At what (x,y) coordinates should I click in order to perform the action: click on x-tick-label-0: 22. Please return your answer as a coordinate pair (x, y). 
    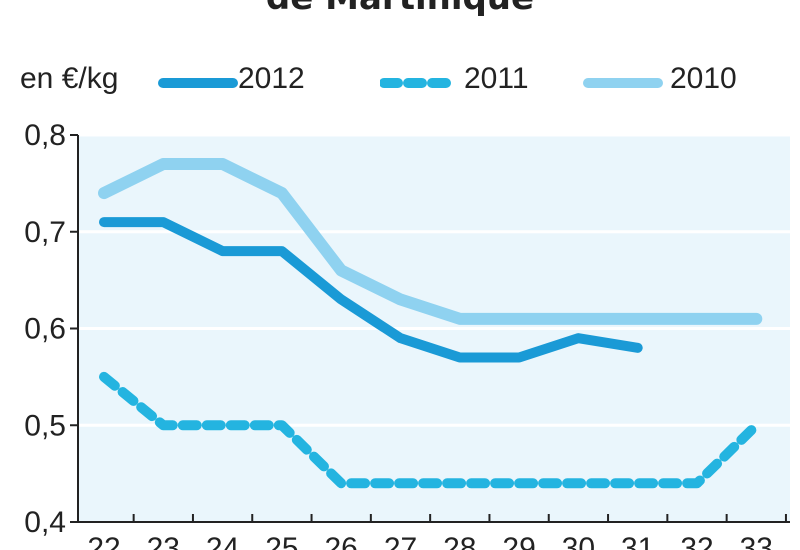
    Looking at the image, I should click on (103, 541).